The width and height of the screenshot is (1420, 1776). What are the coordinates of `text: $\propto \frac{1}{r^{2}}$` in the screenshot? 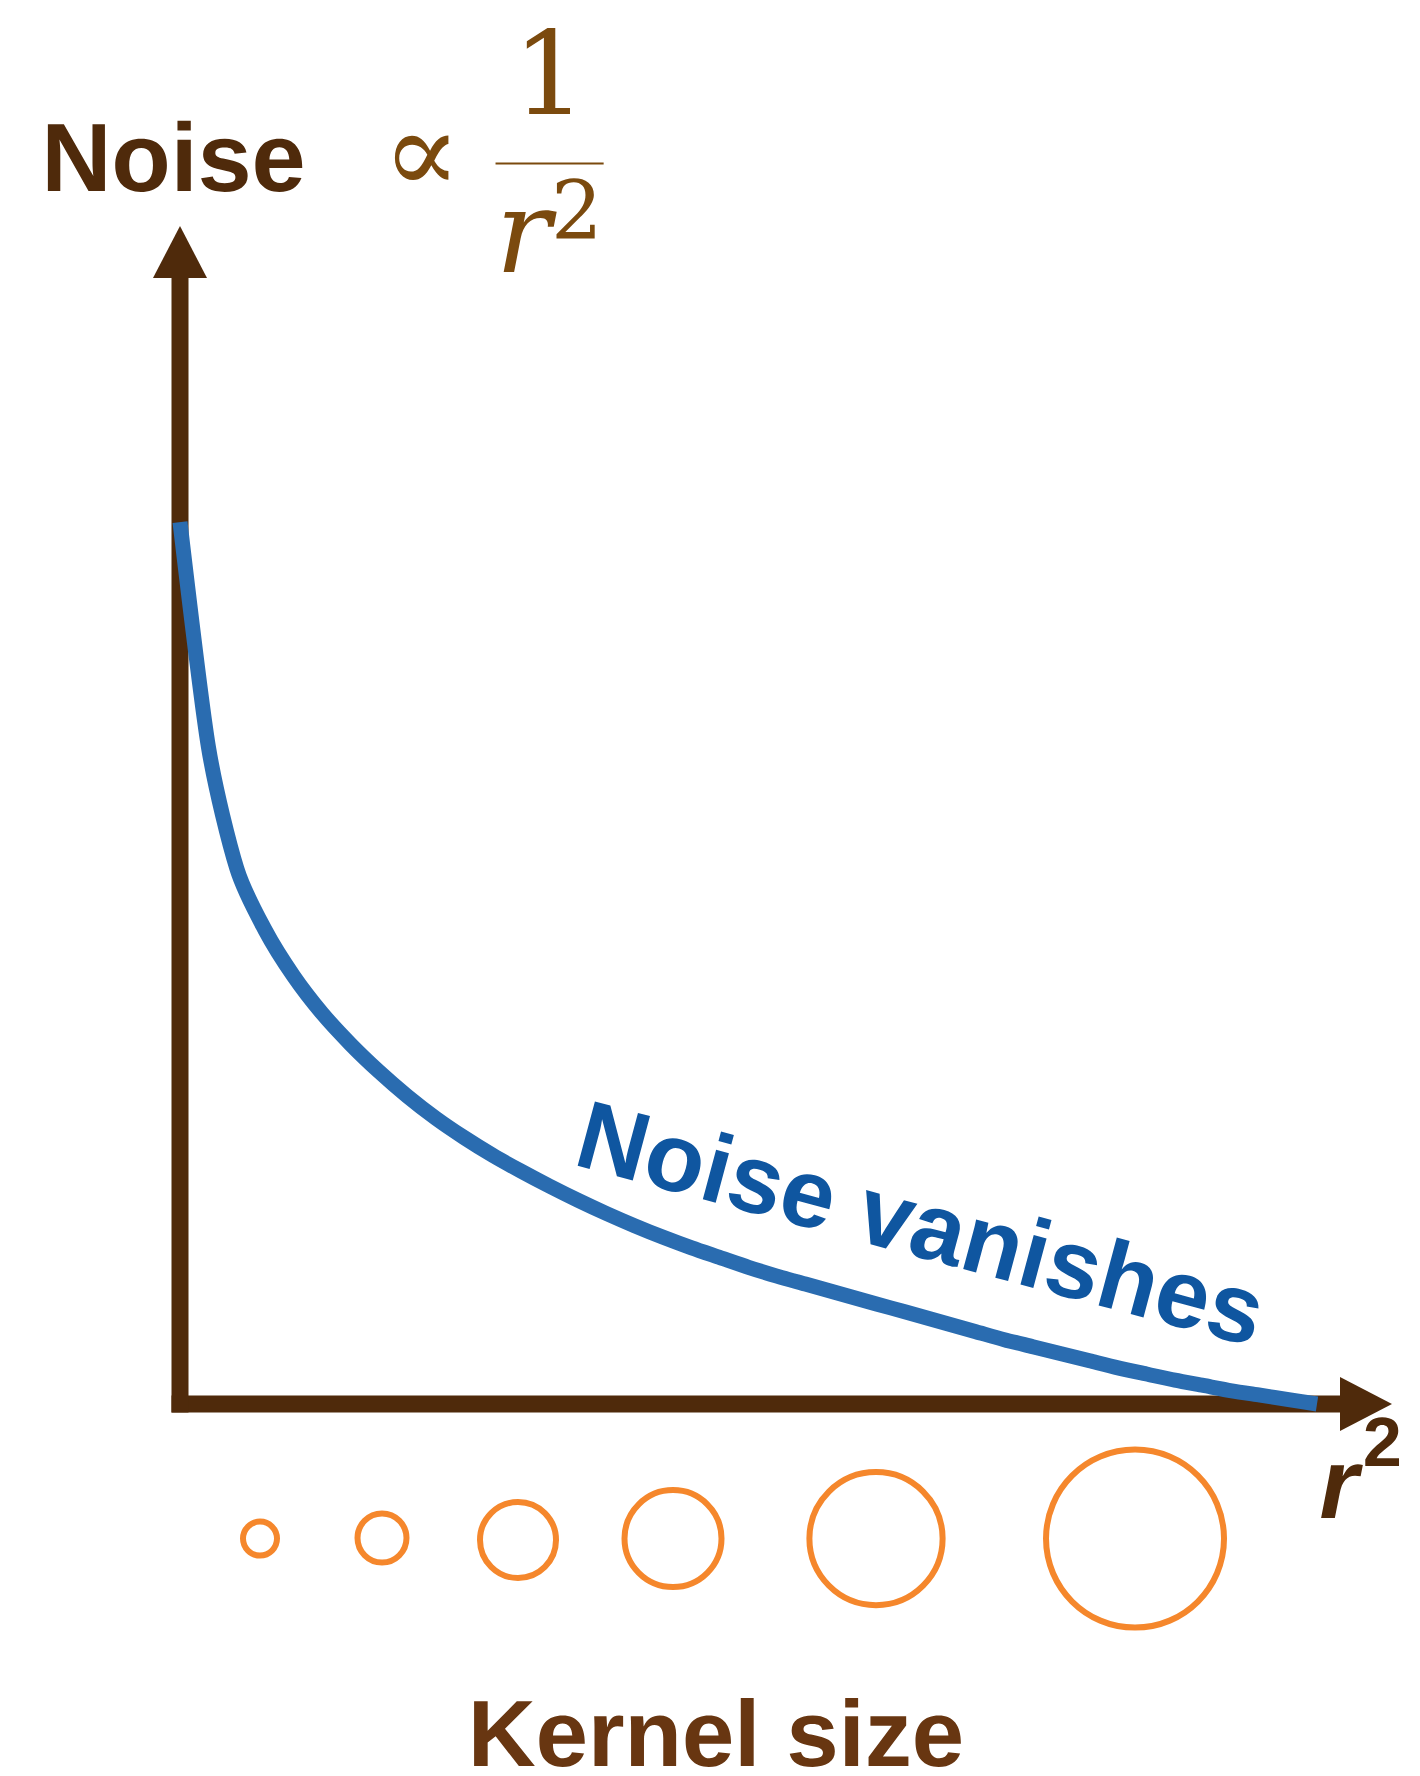 It's located at (499, 150).